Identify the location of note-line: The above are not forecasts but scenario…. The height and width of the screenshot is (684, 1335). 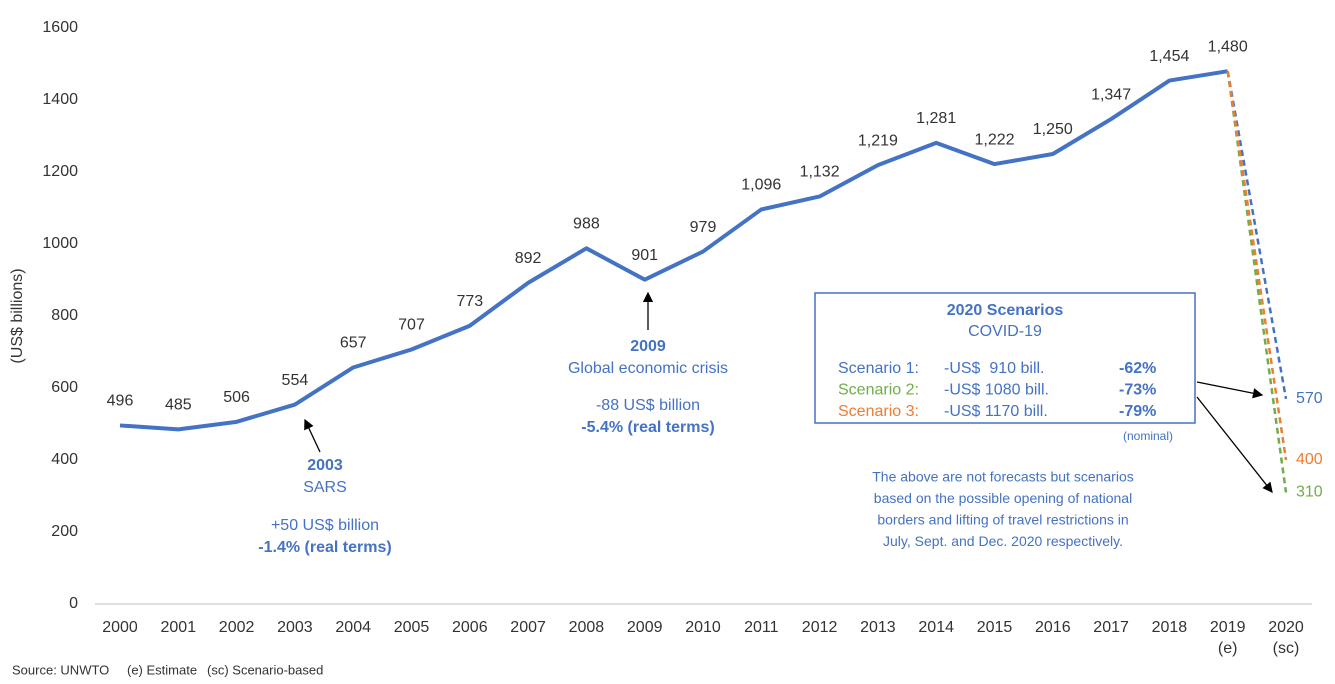
(1002, 477).